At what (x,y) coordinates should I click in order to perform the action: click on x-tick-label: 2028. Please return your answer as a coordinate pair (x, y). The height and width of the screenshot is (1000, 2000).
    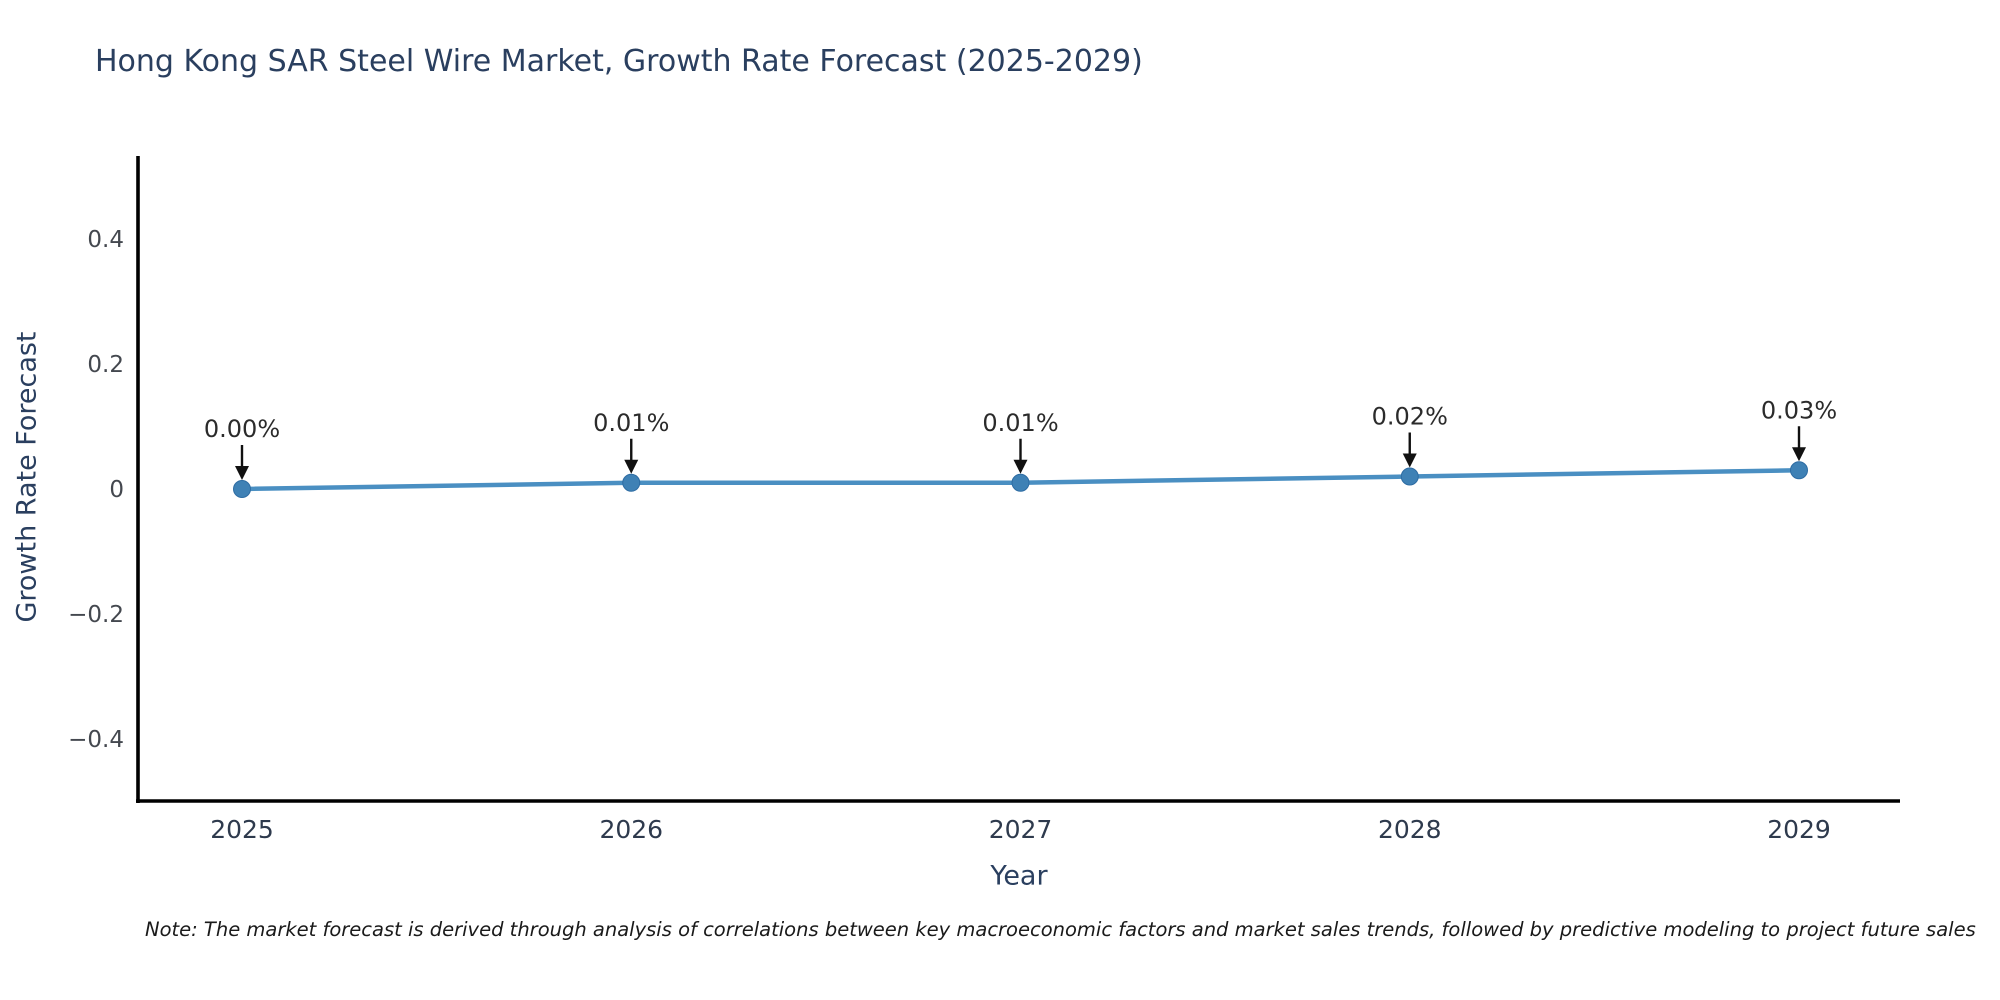
    Looking at the image, I should click on (1410, 829).